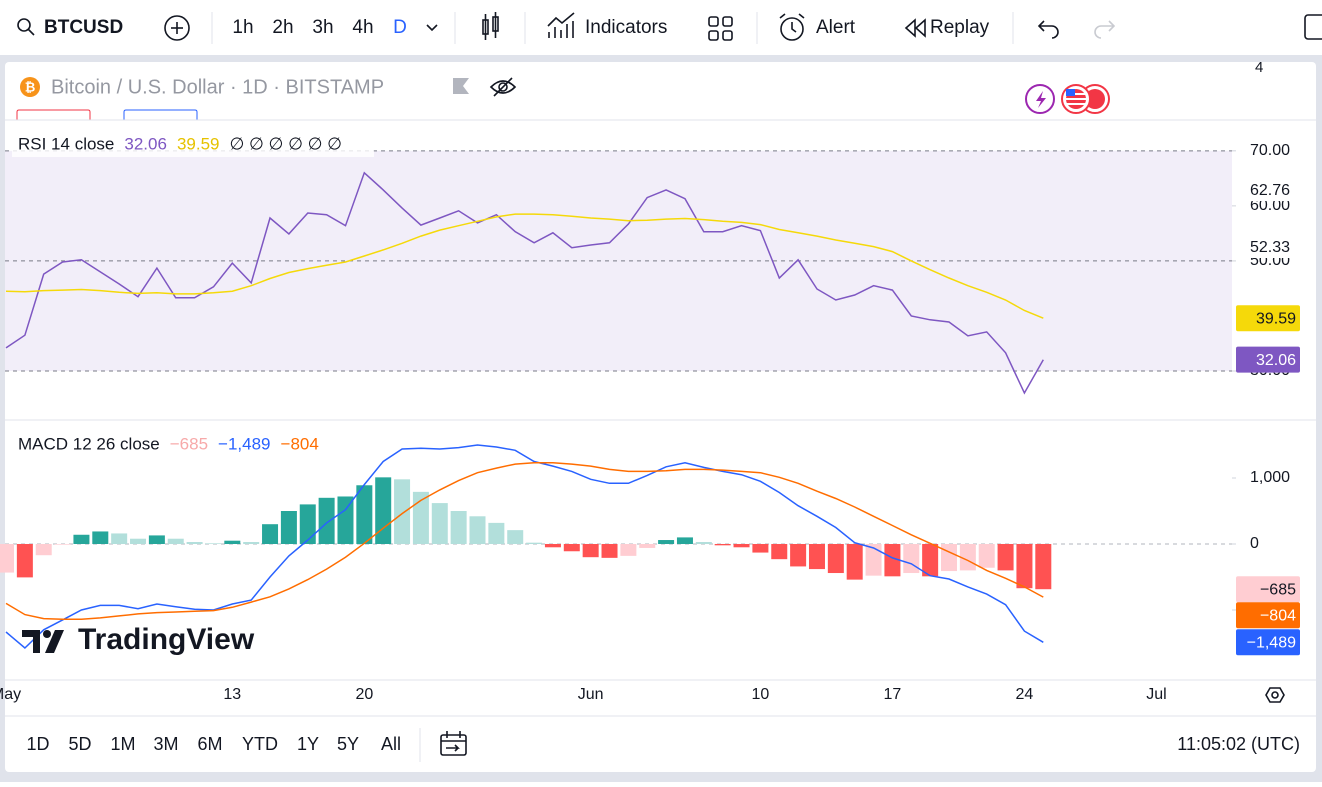  I want to click on time-label: Jul, so click(1156, 694).